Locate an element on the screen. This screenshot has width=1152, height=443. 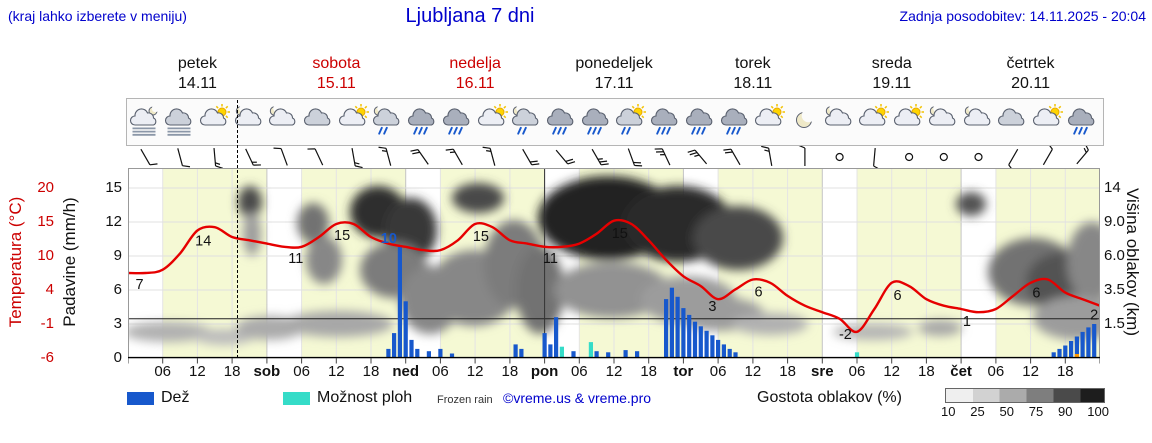
x-axis-label: sob is located at coordinates (267, 371).